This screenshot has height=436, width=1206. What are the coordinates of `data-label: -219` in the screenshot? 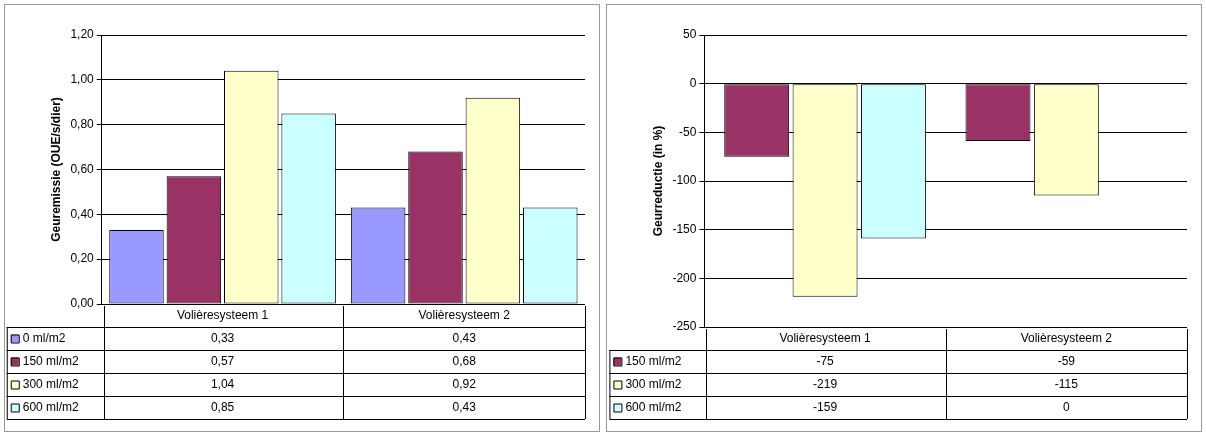 It's located at (825, 383).